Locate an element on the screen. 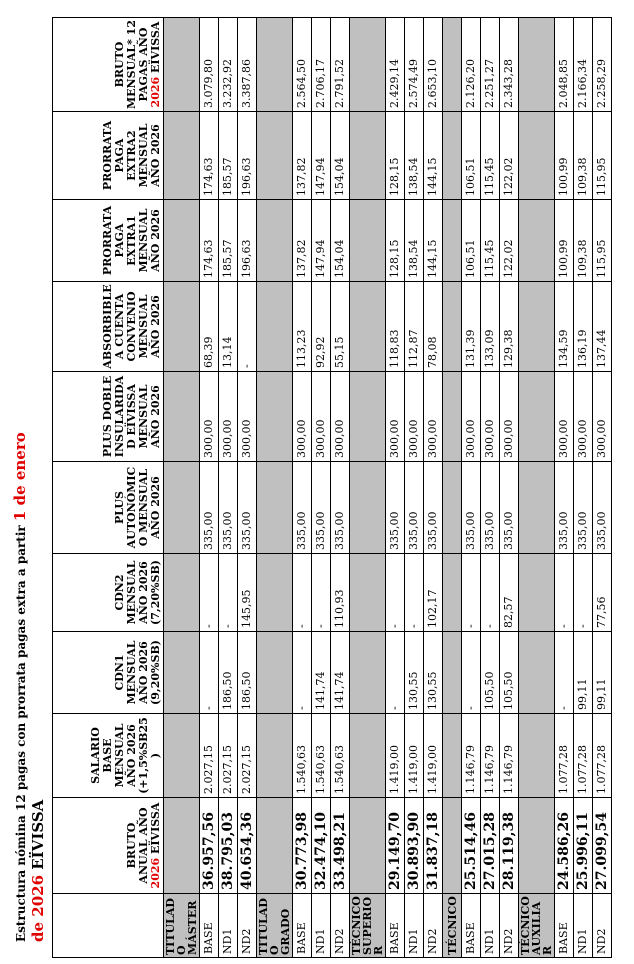 Image resolution: width=634 pixels, height=964 pixels. column-header: BRUTO MENSUAL* 12 PAGAS AÑO 2026 EÏVISSA is located at coordinates (108, 64).